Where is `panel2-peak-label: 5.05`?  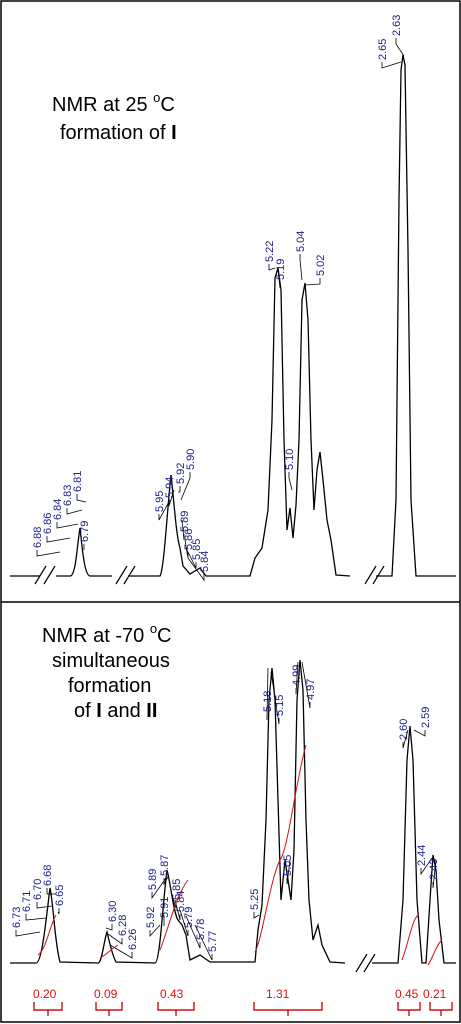
panel2-peak-label: 5.05 is located at coordinates (288, 865).